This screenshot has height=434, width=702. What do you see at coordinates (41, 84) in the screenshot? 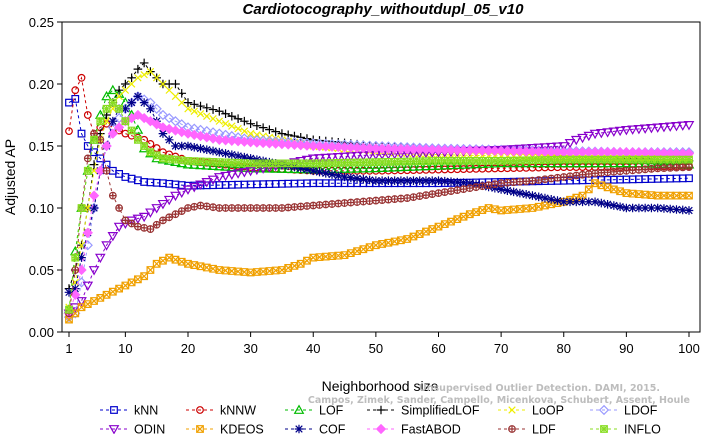
I see `y-tick-label: 0.20` at bounding box center [41, 84].